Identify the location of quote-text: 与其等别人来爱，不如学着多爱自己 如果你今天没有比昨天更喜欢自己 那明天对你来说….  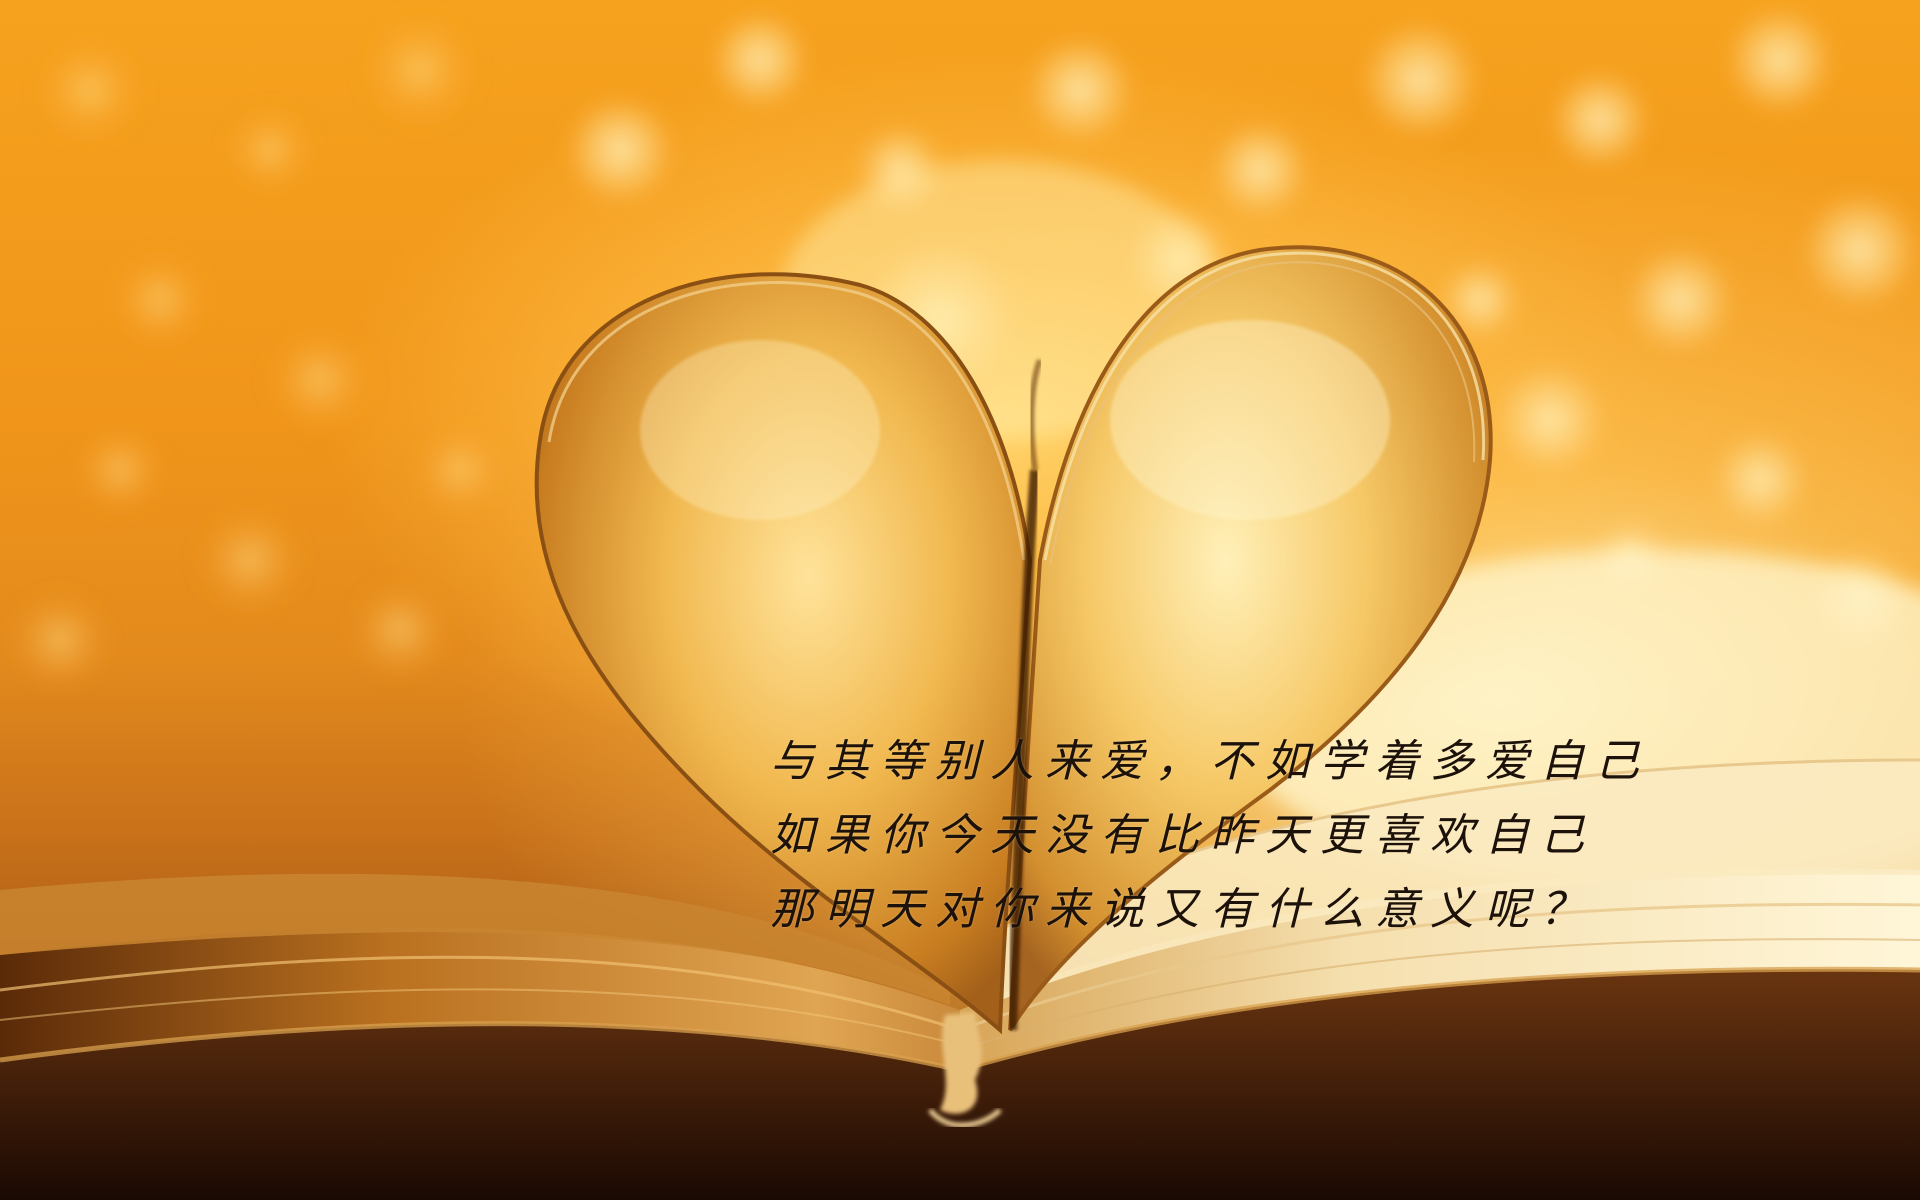
(1270, 836).